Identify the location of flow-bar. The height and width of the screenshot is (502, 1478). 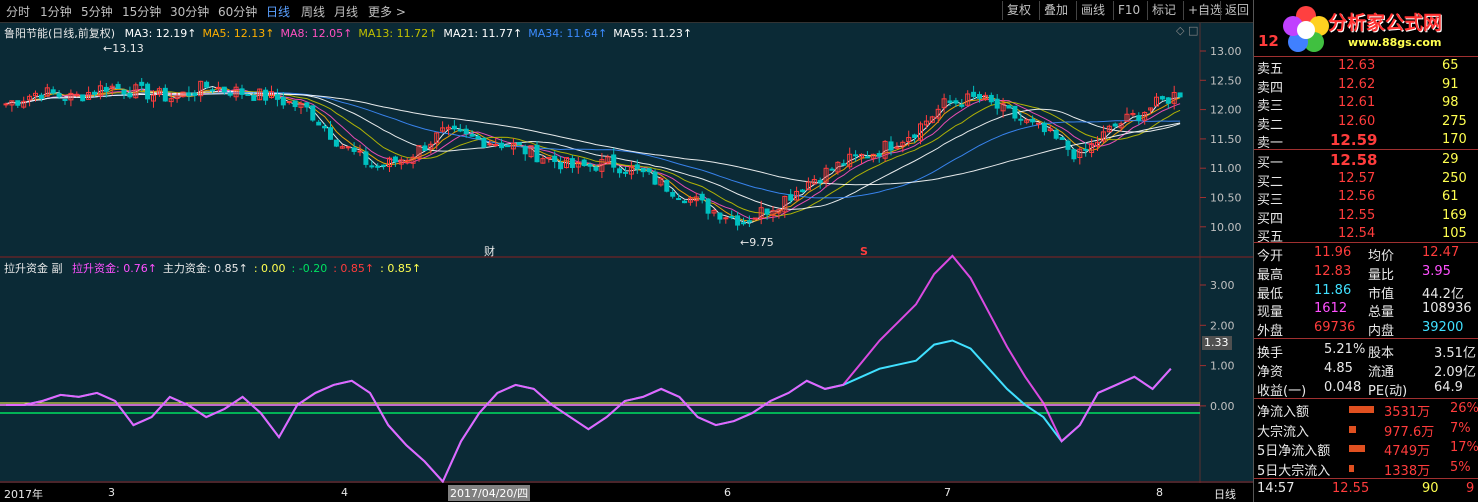
(1361, 409).